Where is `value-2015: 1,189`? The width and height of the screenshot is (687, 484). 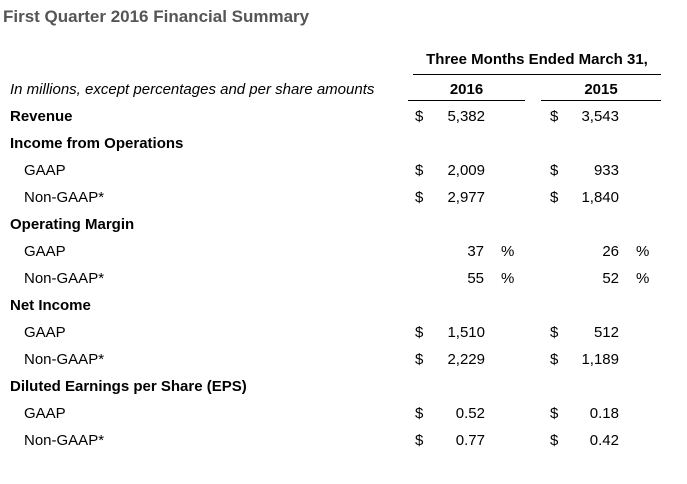 value-2015: 1,189 is located at coordinates (600, 359).